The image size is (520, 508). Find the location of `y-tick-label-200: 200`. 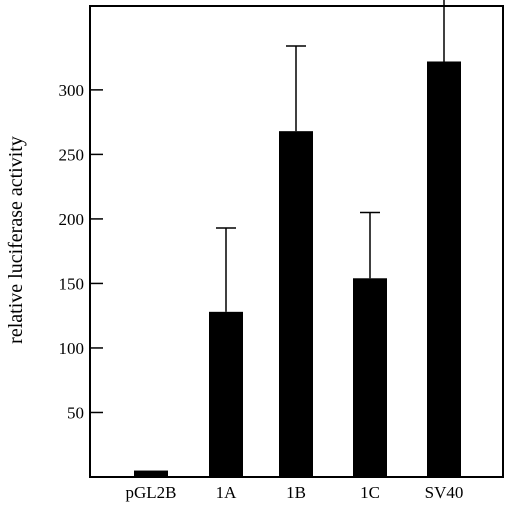

y-tick-label-200: 200 is located at coordinates (72, 219).